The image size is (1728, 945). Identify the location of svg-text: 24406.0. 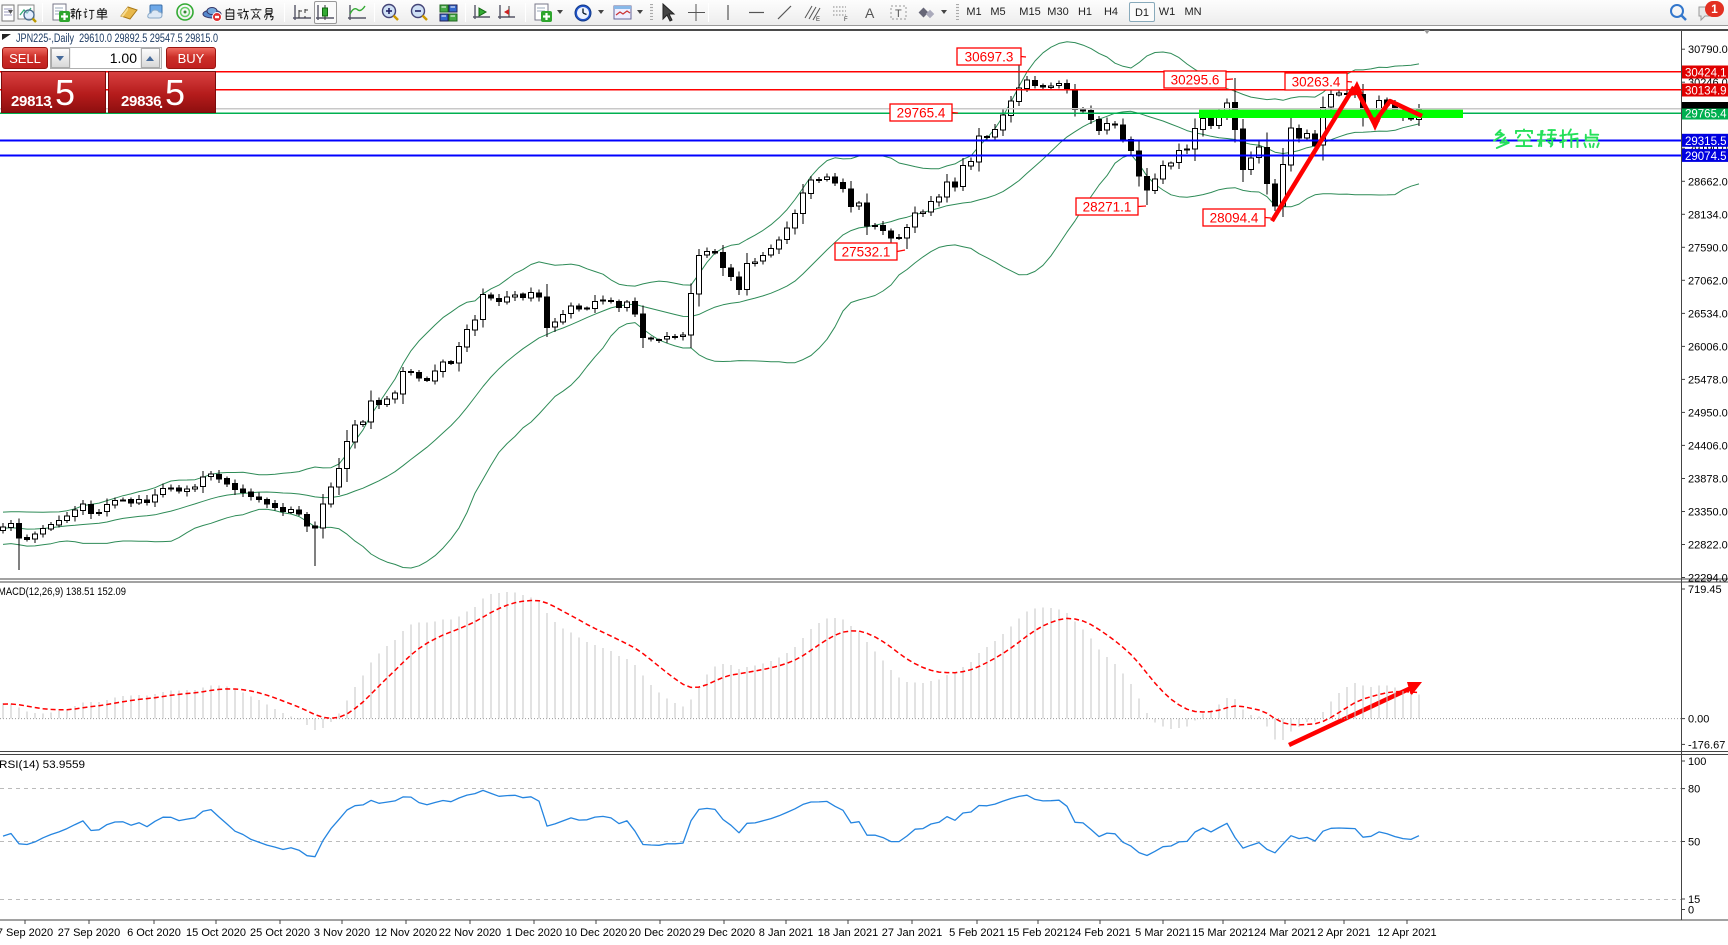
(1708, 446).